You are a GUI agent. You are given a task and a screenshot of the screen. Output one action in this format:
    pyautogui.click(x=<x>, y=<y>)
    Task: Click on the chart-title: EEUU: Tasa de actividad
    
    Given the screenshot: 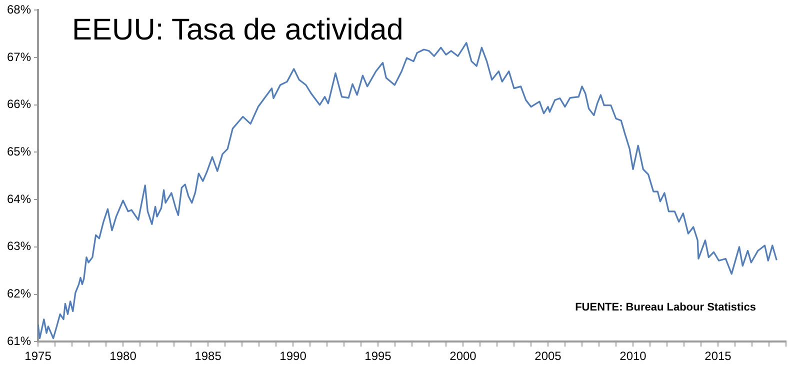 What is the action you would take?
    pyautogui.click(x=238, y=29)
    